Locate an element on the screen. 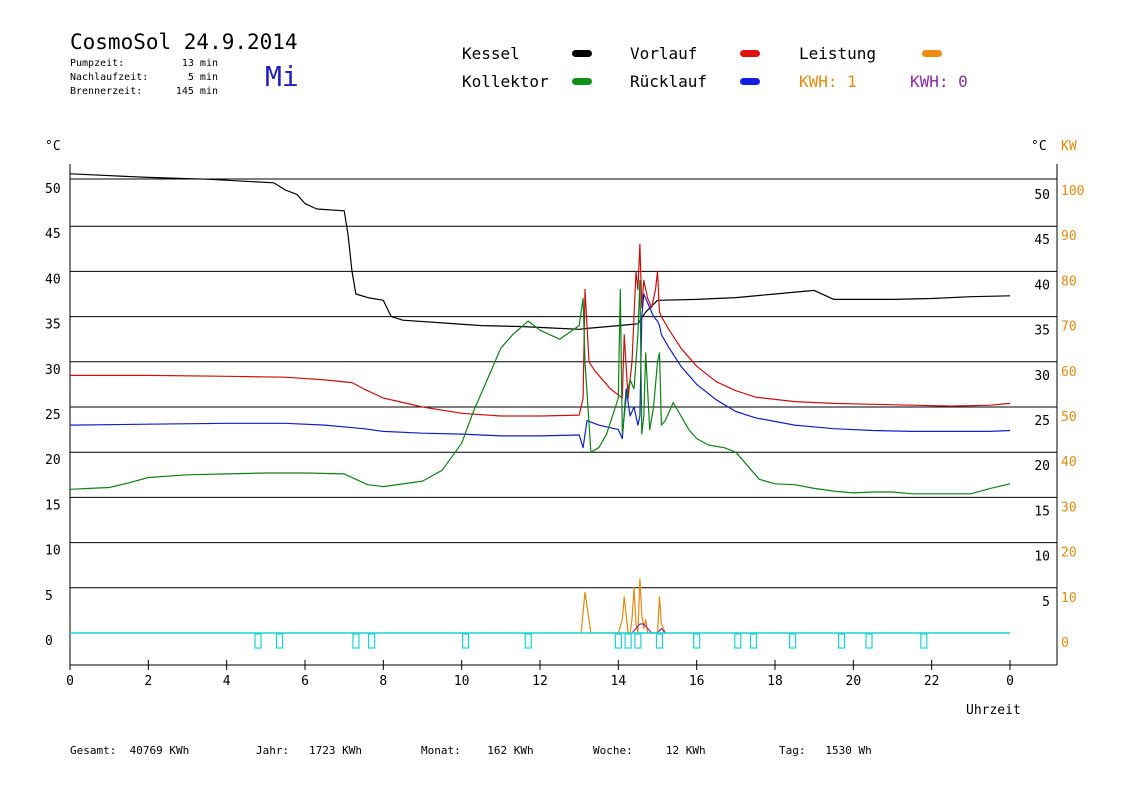  legend-ruecklauf-swatch is located at coordinates (750, 81).